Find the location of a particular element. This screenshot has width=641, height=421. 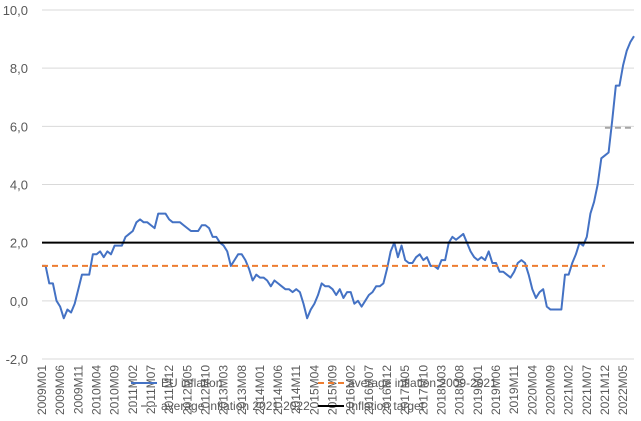

x-tick-label: 2017M10 is located at coordinates (423, 390).